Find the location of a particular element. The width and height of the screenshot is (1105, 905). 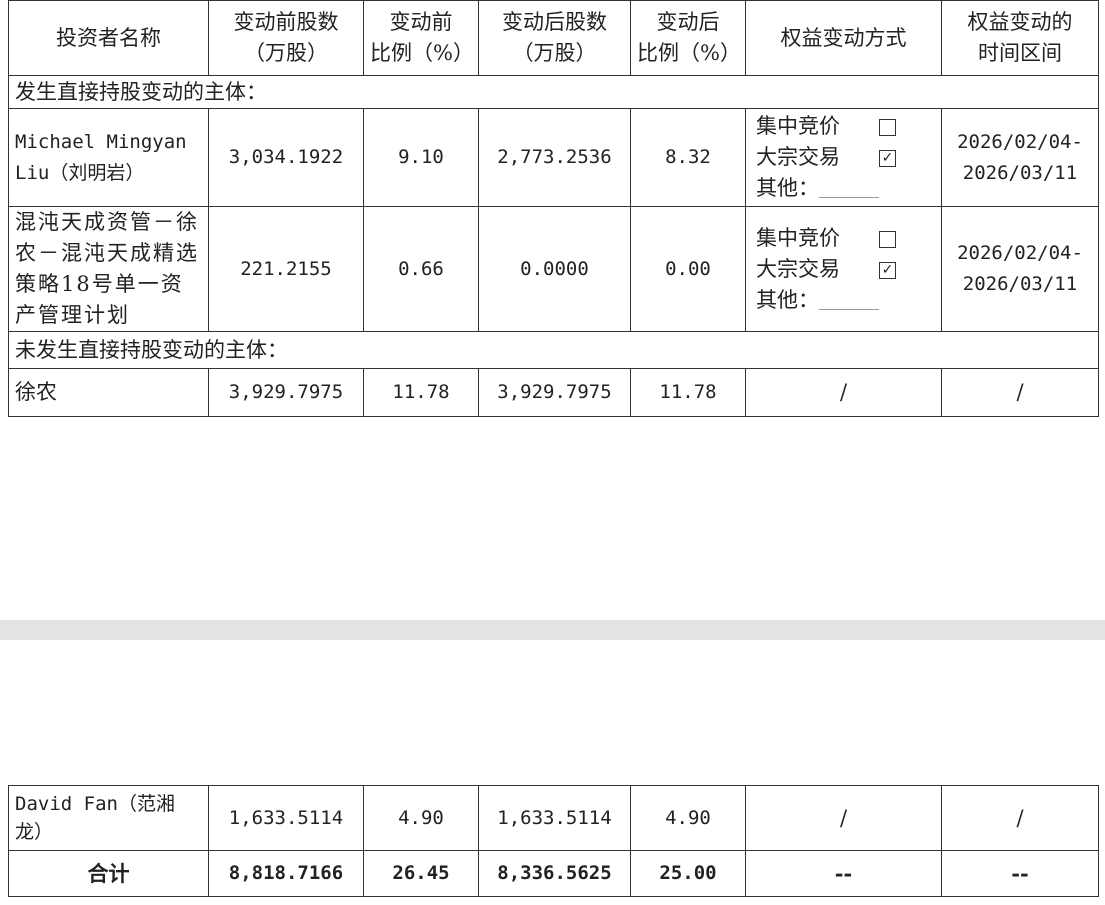

investor-name: Michael Mingyan Liu（刘明岩） is located at coordinates (108, 157).